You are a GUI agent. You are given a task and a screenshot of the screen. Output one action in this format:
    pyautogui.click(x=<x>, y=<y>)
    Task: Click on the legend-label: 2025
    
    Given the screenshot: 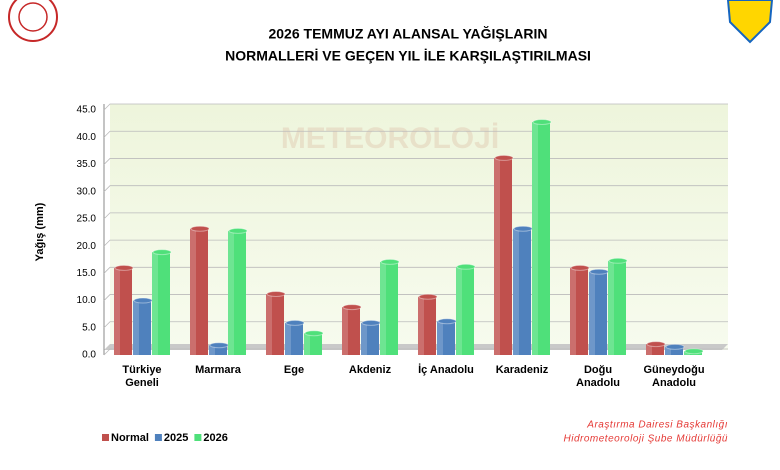 What is the action you would take?
    pyautogui.click(x=176, y=438)
    